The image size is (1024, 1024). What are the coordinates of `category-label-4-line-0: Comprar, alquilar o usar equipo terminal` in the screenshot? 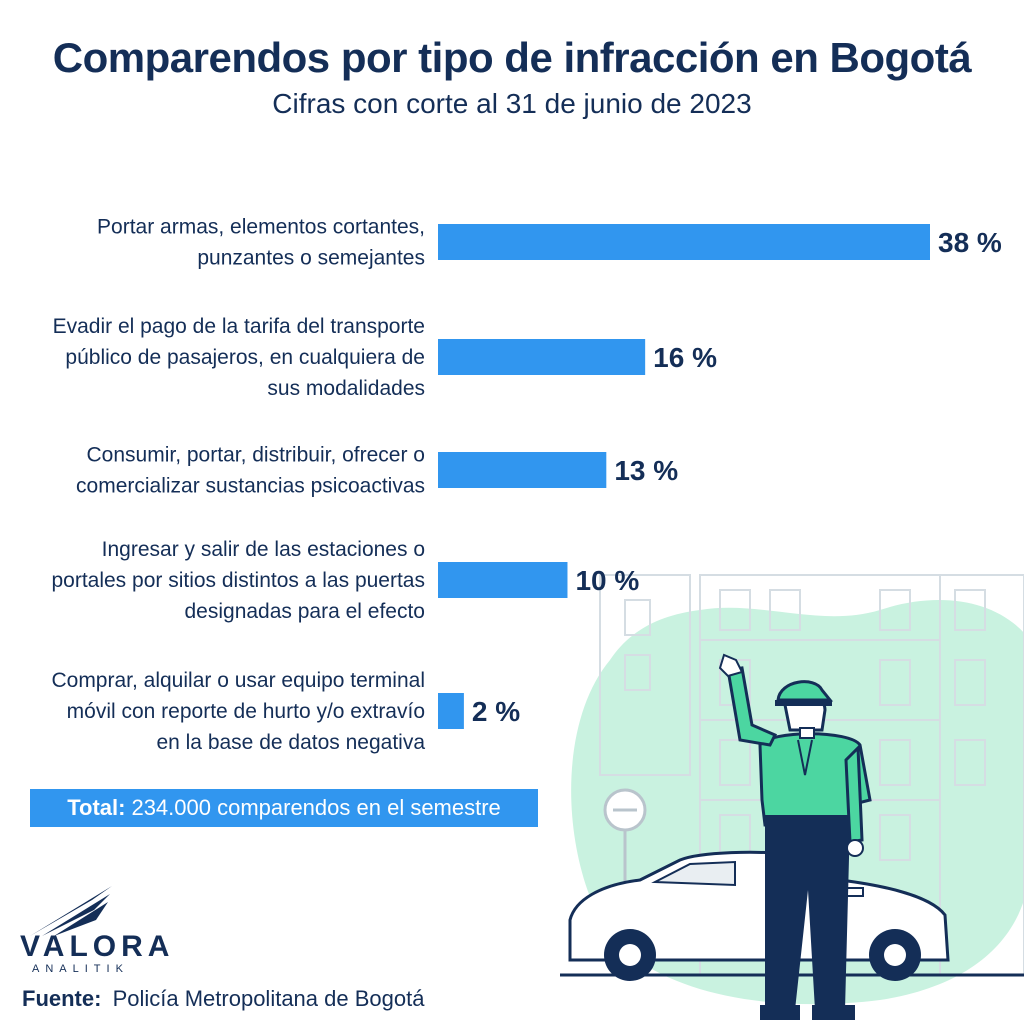 It's located at (238, 680).